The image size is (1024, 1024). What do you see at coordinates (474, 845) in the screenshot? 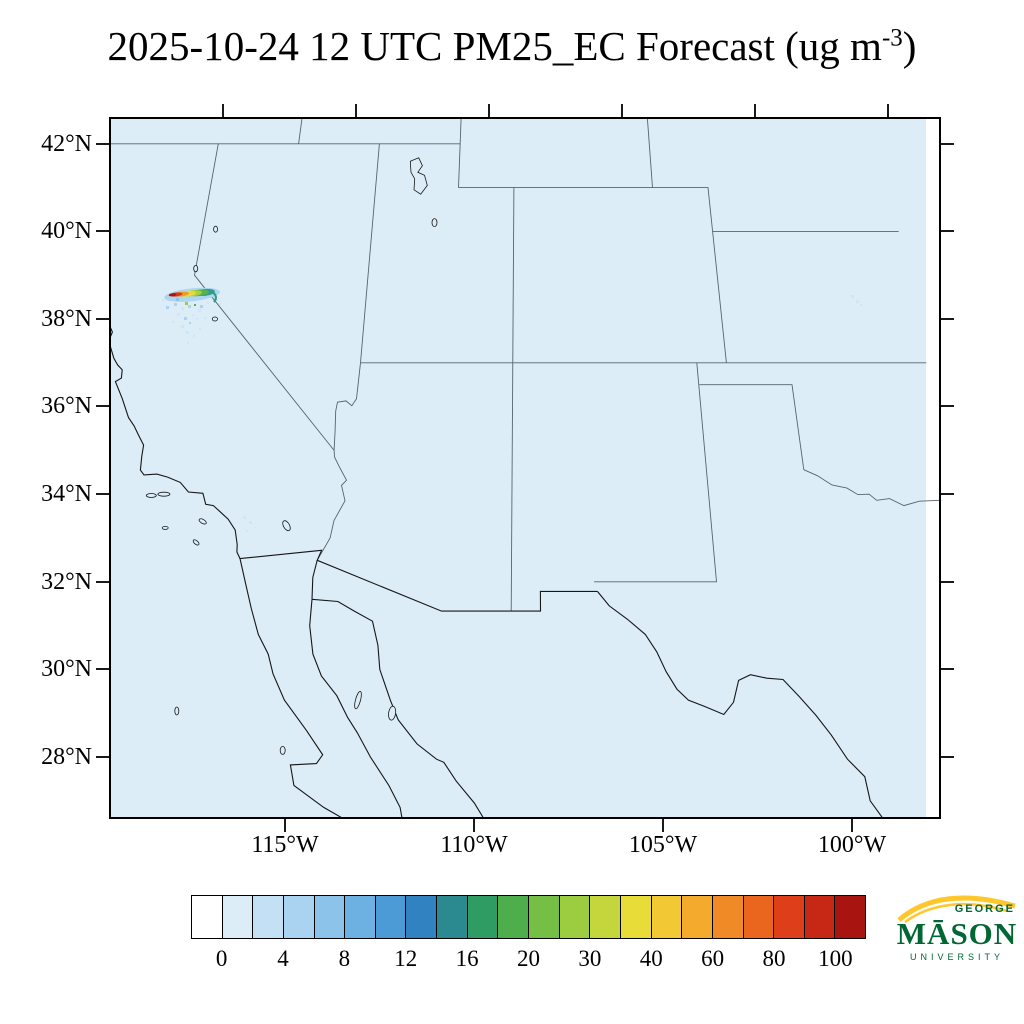
I see `lon-label-110w: 110°W` at bounding box center [474, 845].